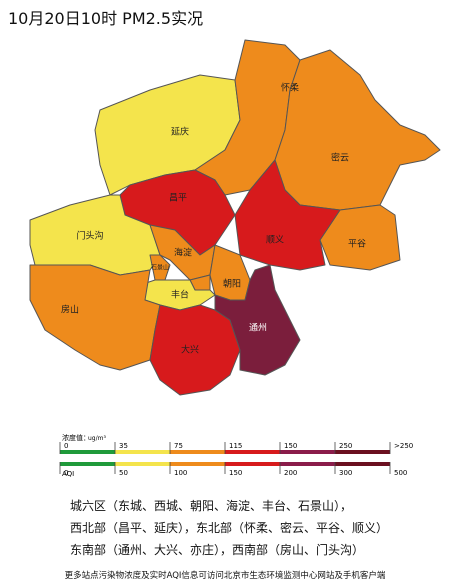 Image resolution: width=450 pixels, height=588 pixels. Describe the element at coordinates (76, 437) in the screenshot. I see `legend-label: 浓度值：` at that location.